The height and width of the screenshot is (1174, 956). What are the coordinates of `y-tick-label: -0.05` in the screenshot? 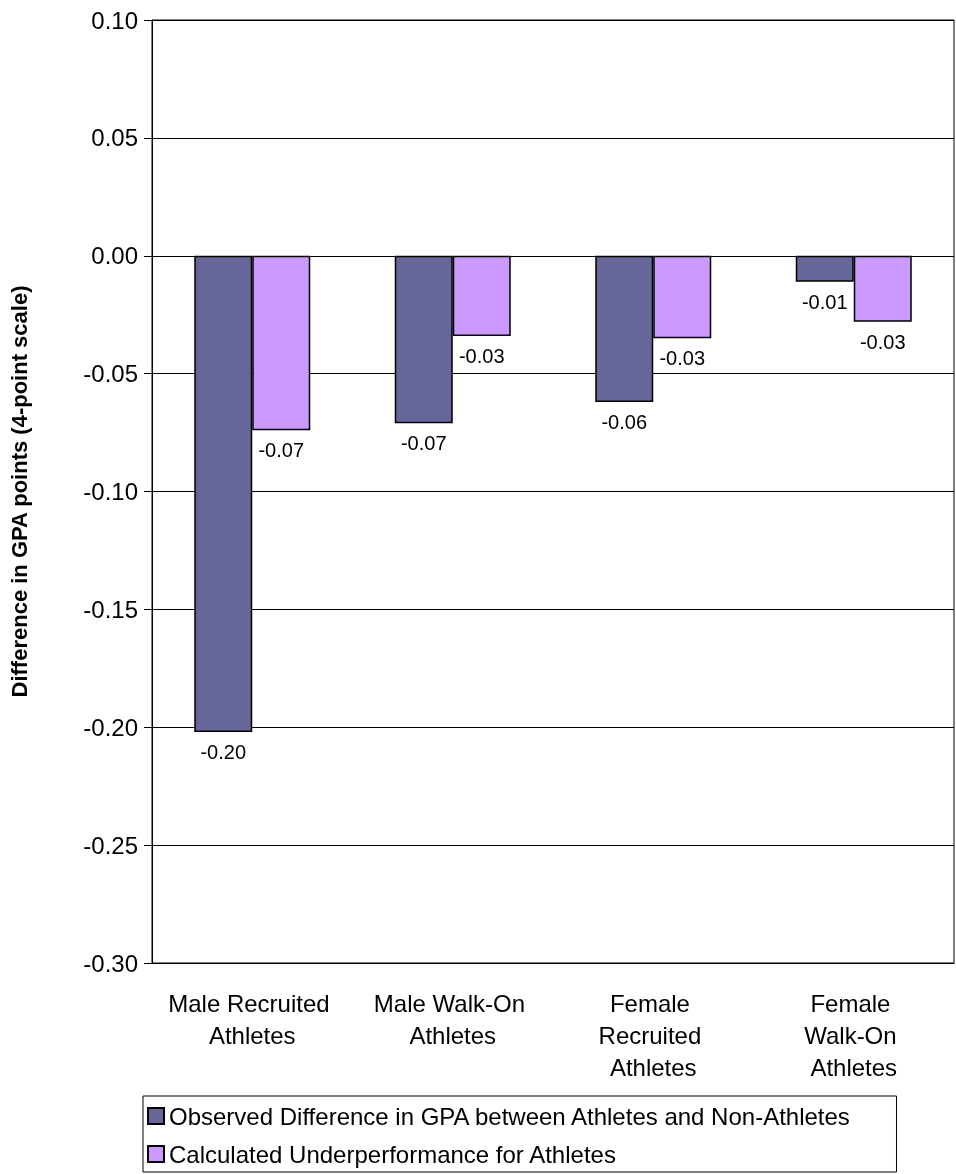 It's located at (110, 374).